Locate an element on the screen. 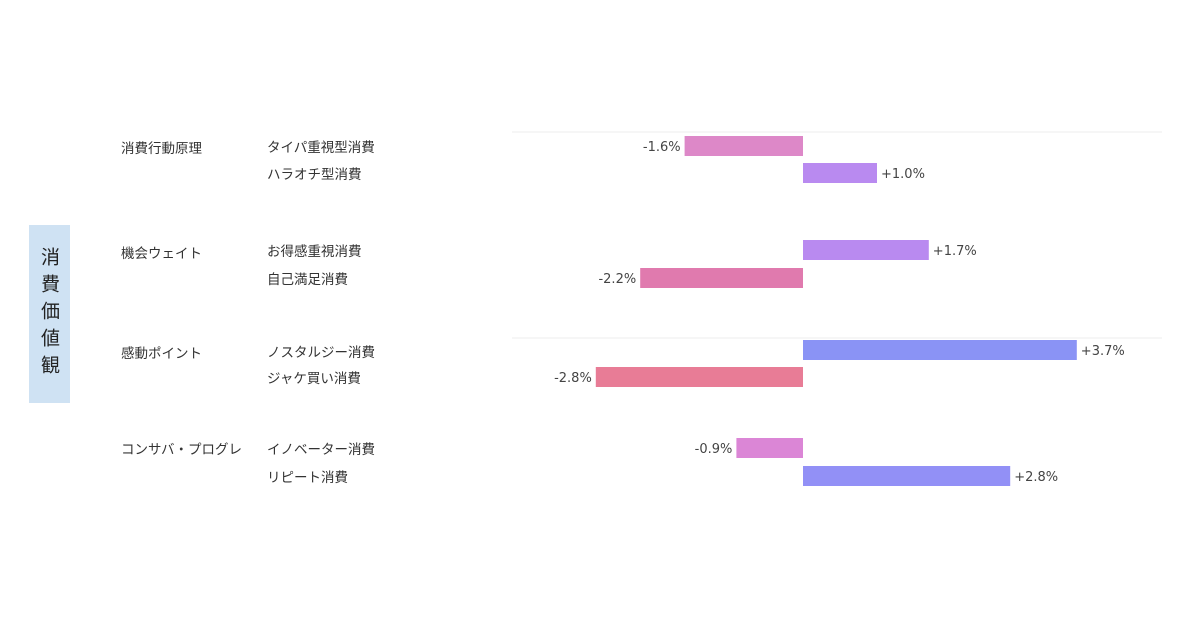 The height and width of the screenshot is (628, 1200). group-label-1: 消費行動原理 is located at coordinates (161, 149).